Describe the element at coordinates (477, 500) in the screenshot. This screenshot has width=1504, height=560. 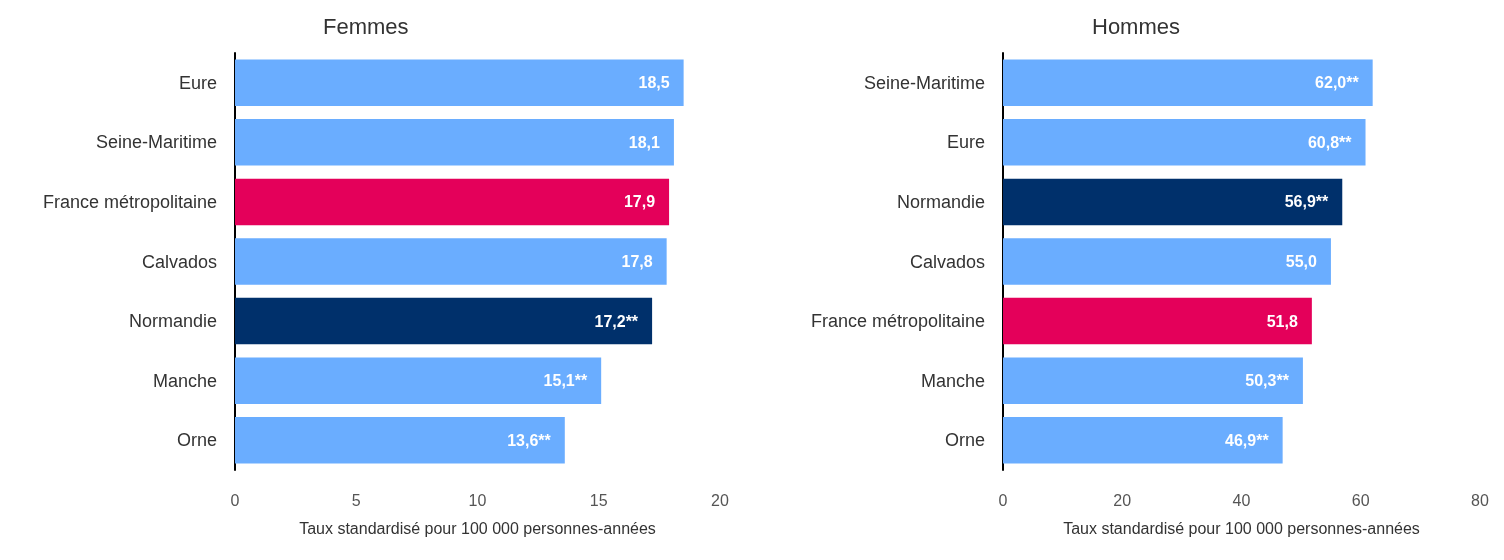
I see `x-tick-label: 10` at that location.